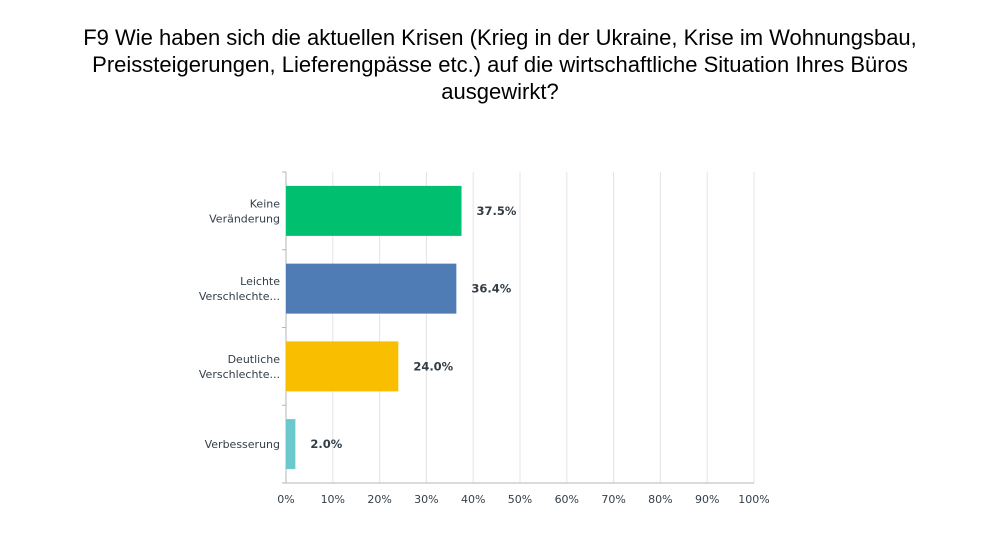  What do you see at coordinates (613, 499) in the screenshot?
I see `x-tick-label: 70%` at bounding box center [613, 499].